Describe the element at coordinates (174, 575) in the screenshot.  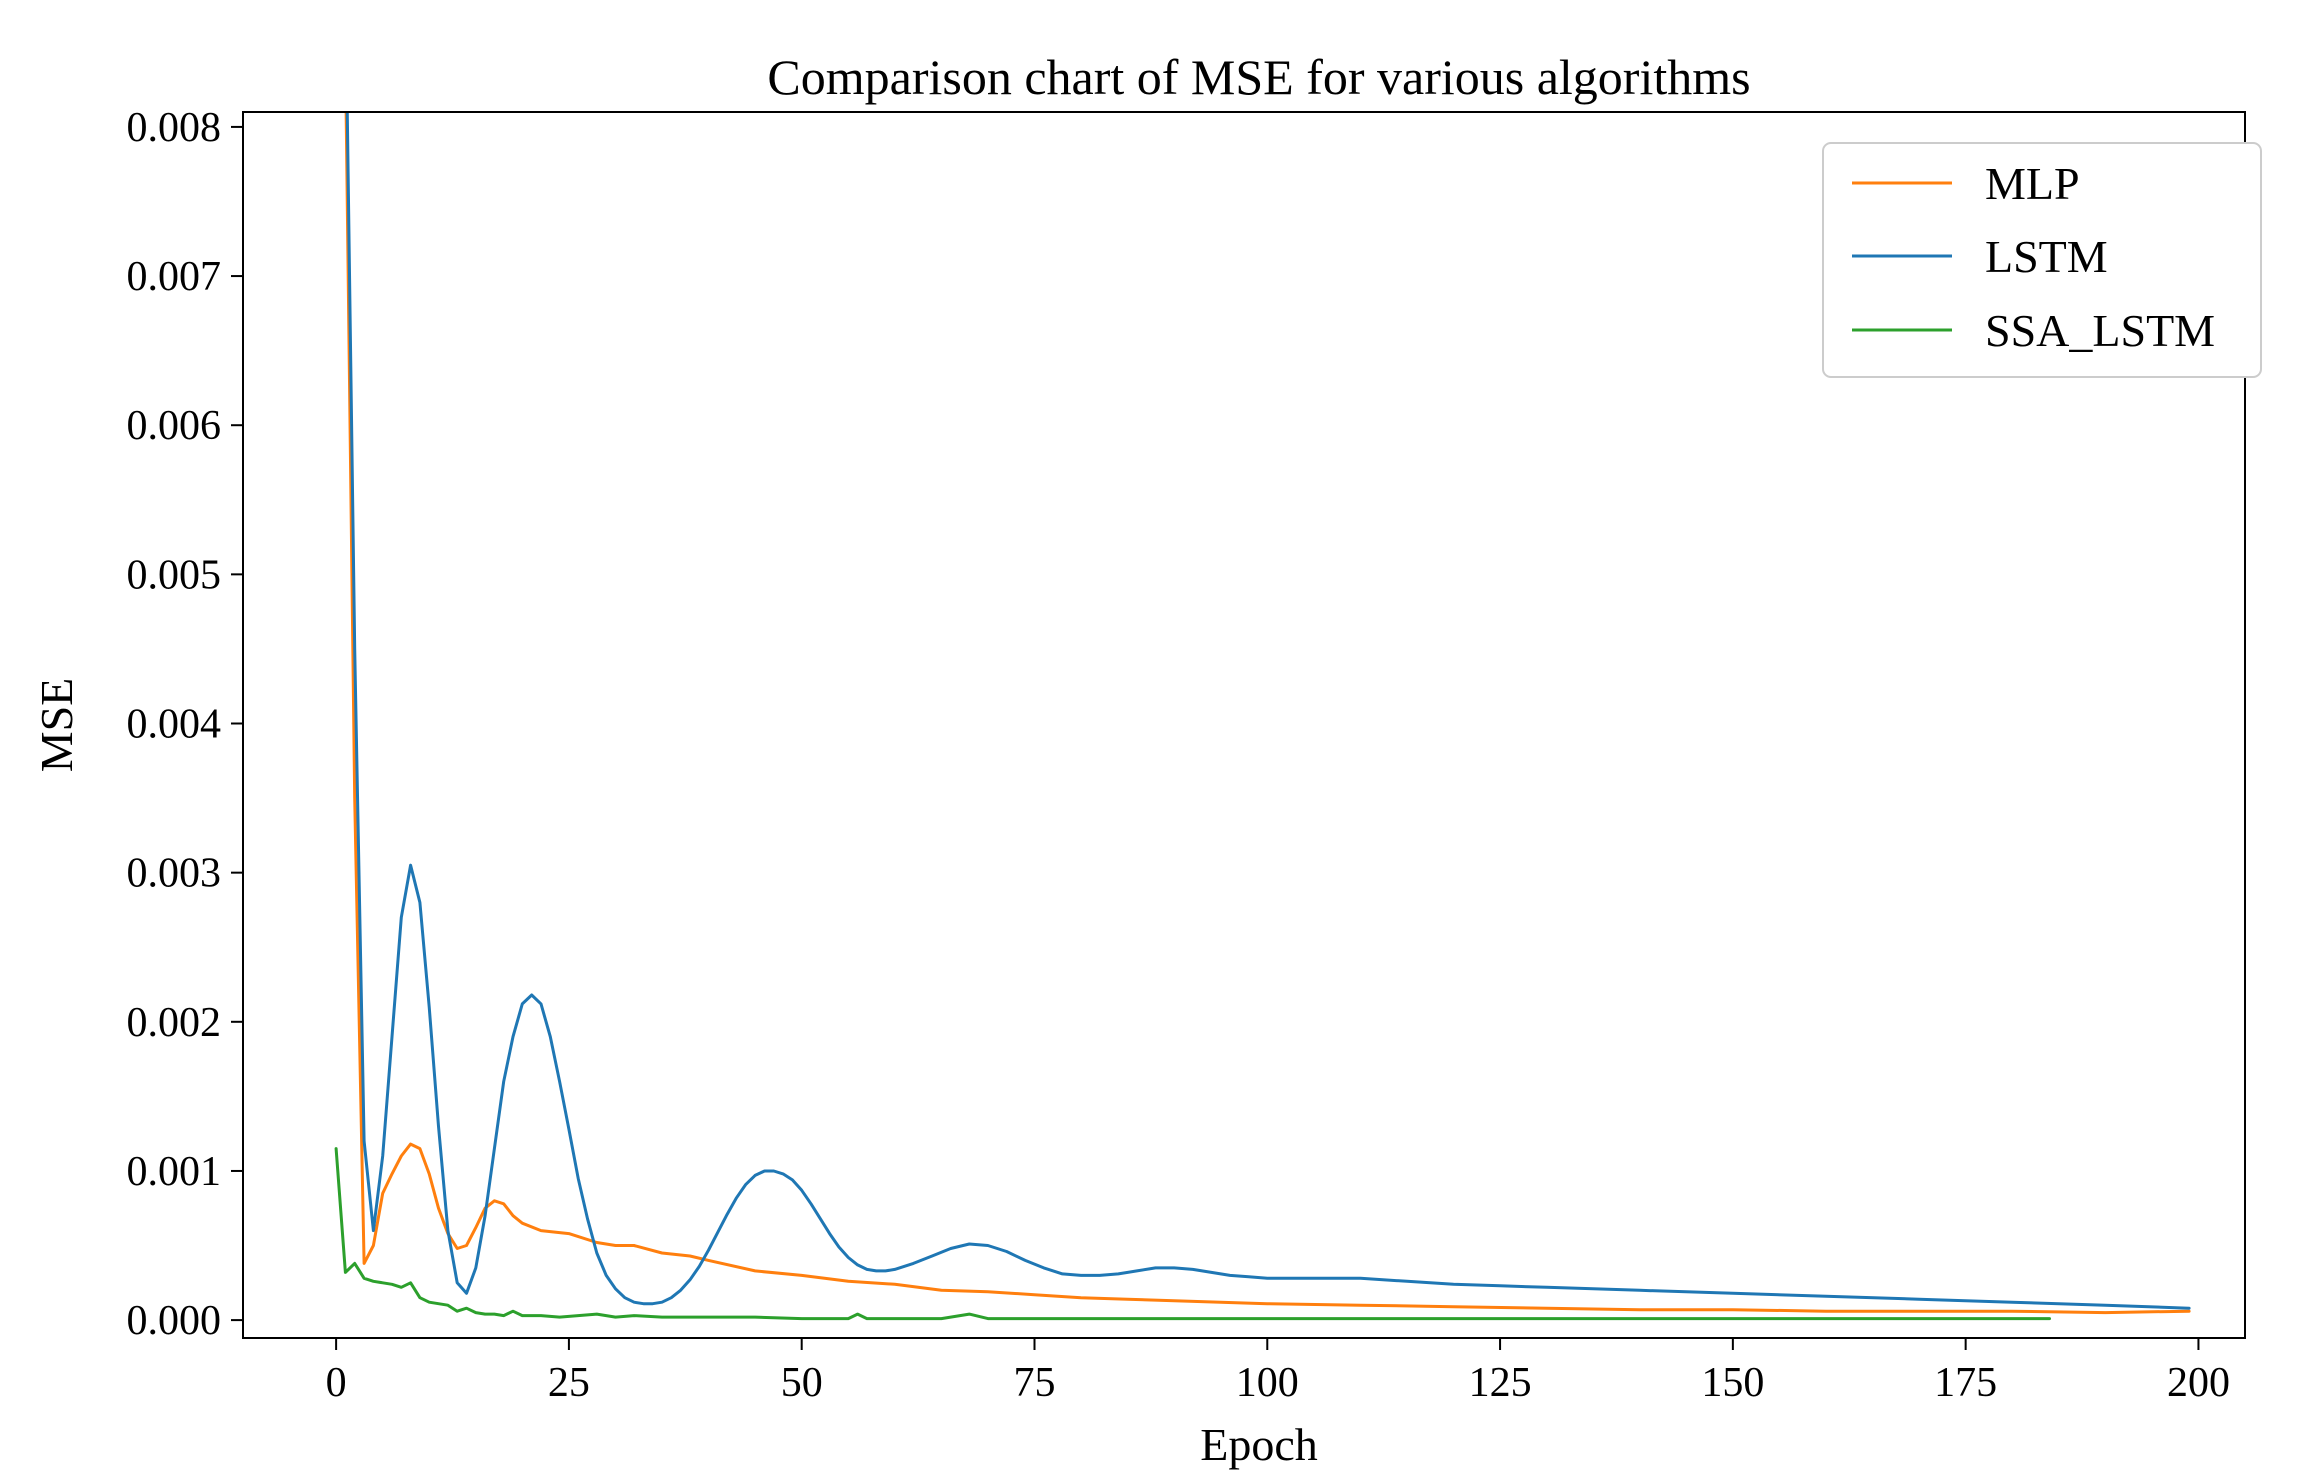
I see `y-tick-label: 0.005` at that location.